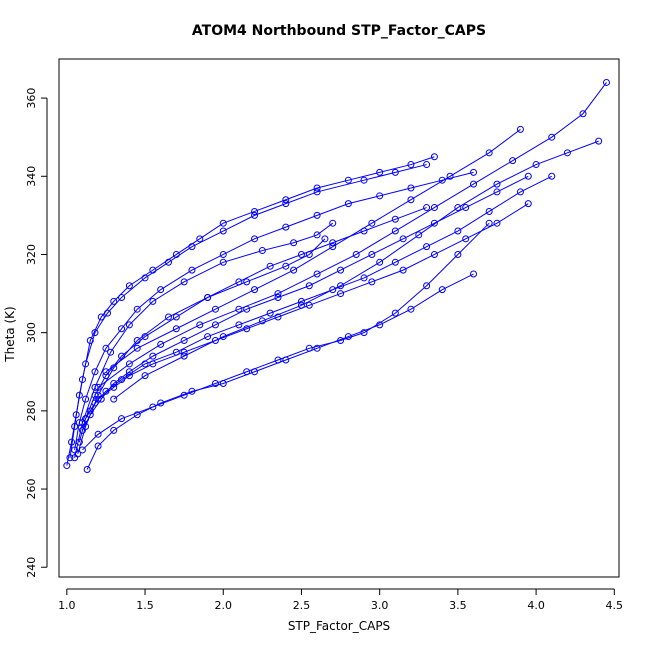 This screenshot has height=650, width=650. I want to click on y-axis-label: Theta (K), so click(10, 334).